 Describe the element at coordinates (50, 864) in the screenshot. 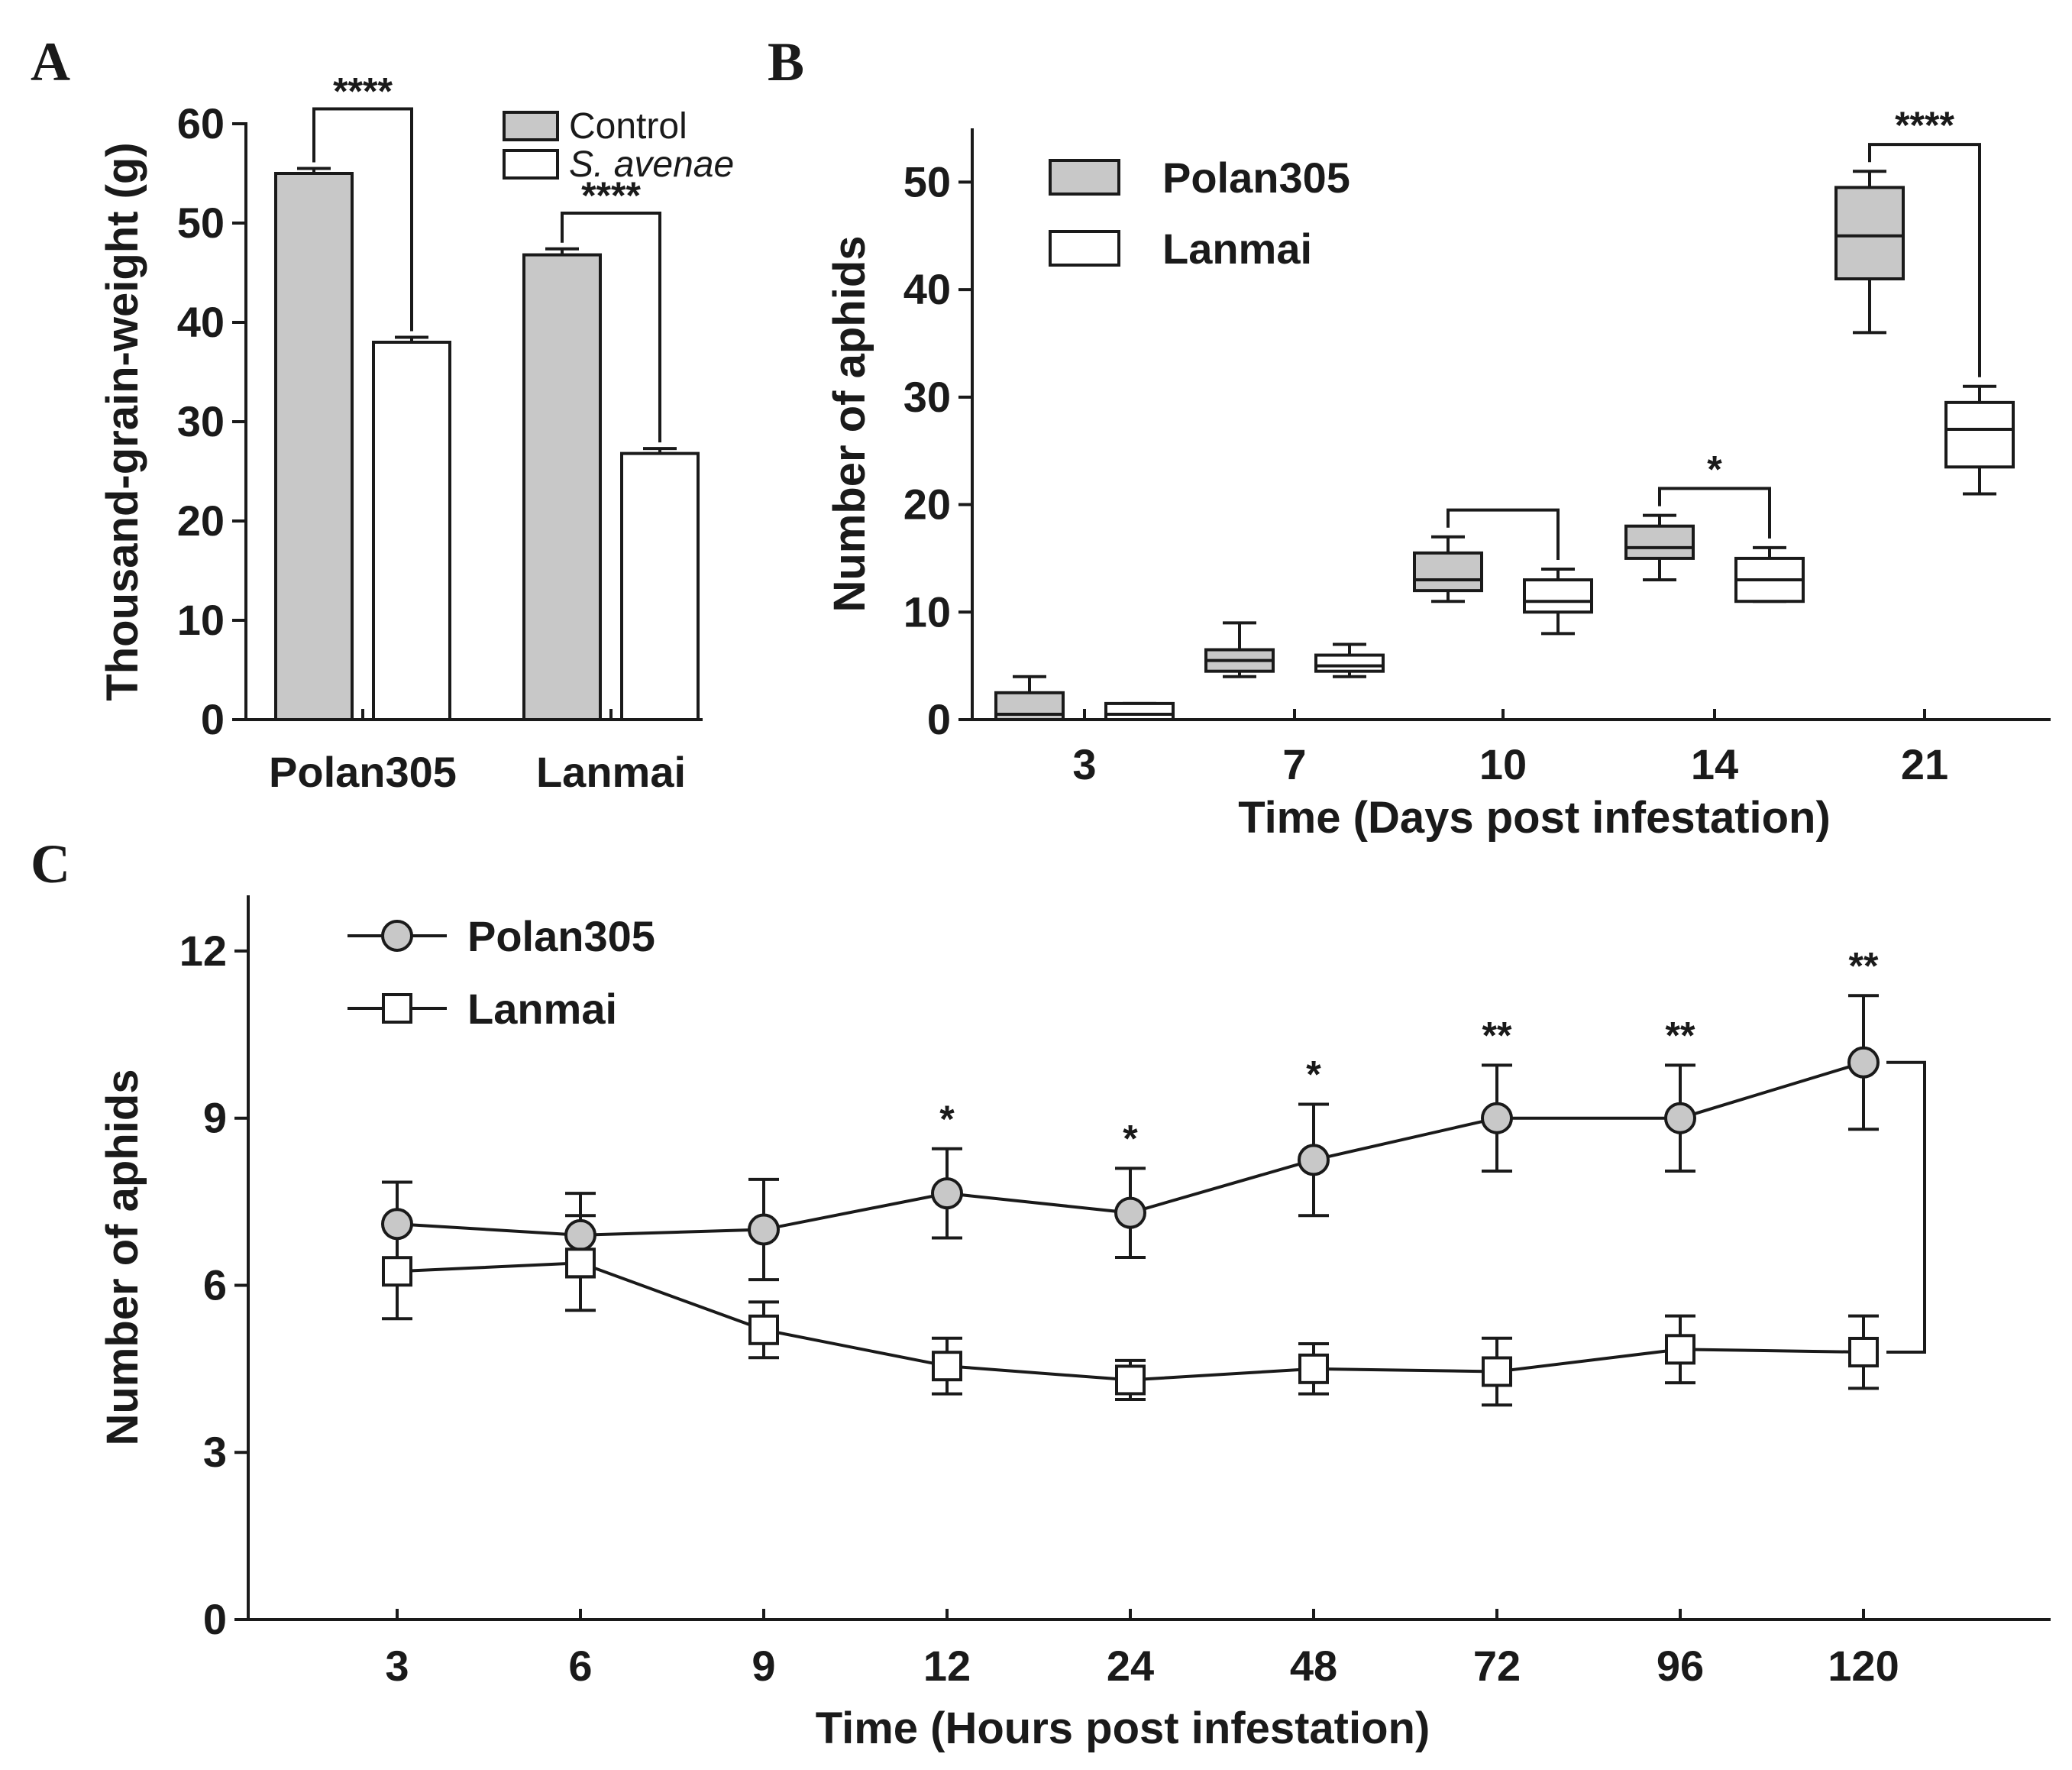

I see `panel-label-c: C` at that location.